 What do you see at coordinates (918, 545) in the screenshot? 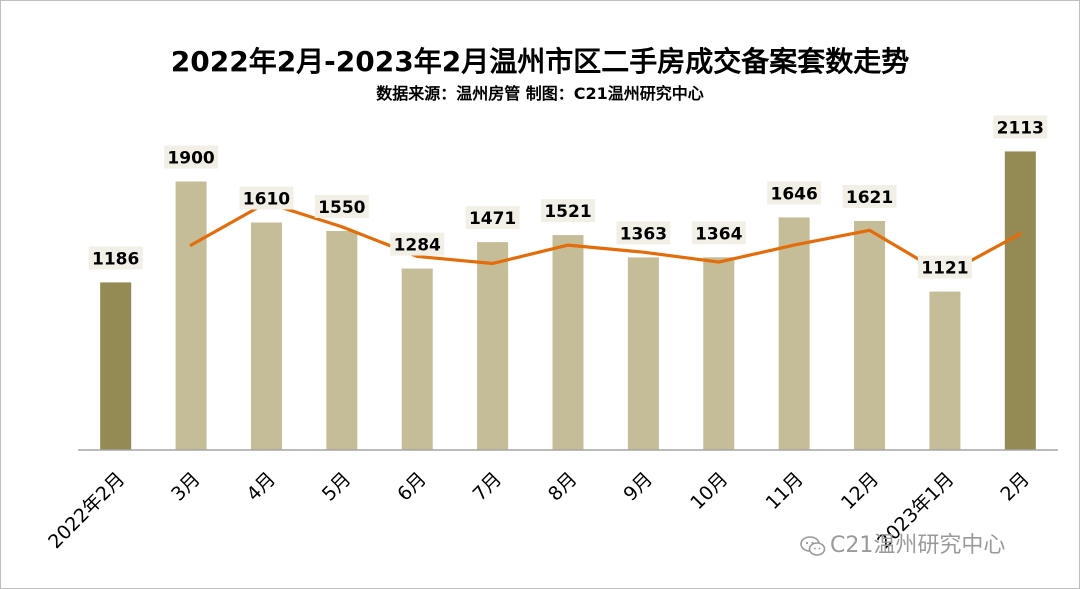
I see `watermark-text: C21温州研究中心` at bounding box center [918, 545].